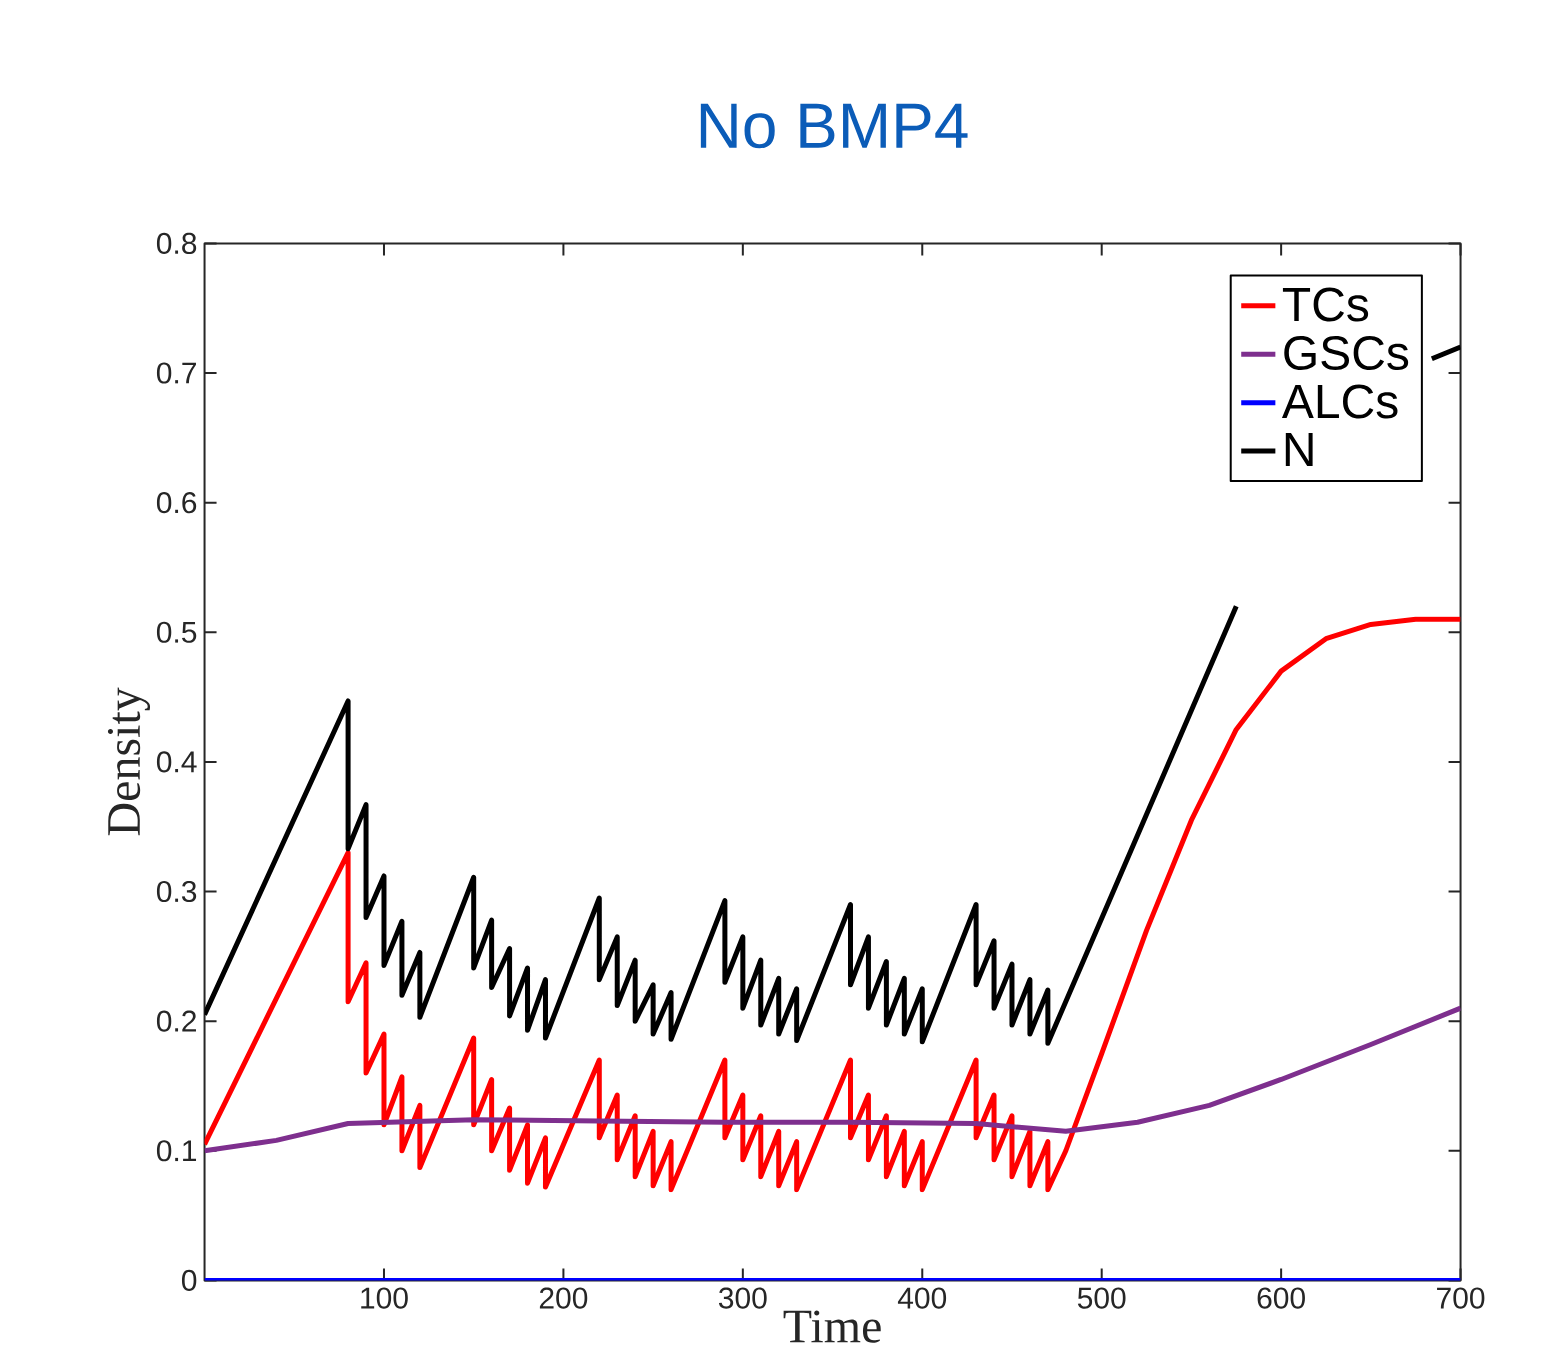 The image size is (1547, 1364). Describe the element at coordinates (832, 1326) in the screenshot. I see `x-axis-title: Time` at that location.